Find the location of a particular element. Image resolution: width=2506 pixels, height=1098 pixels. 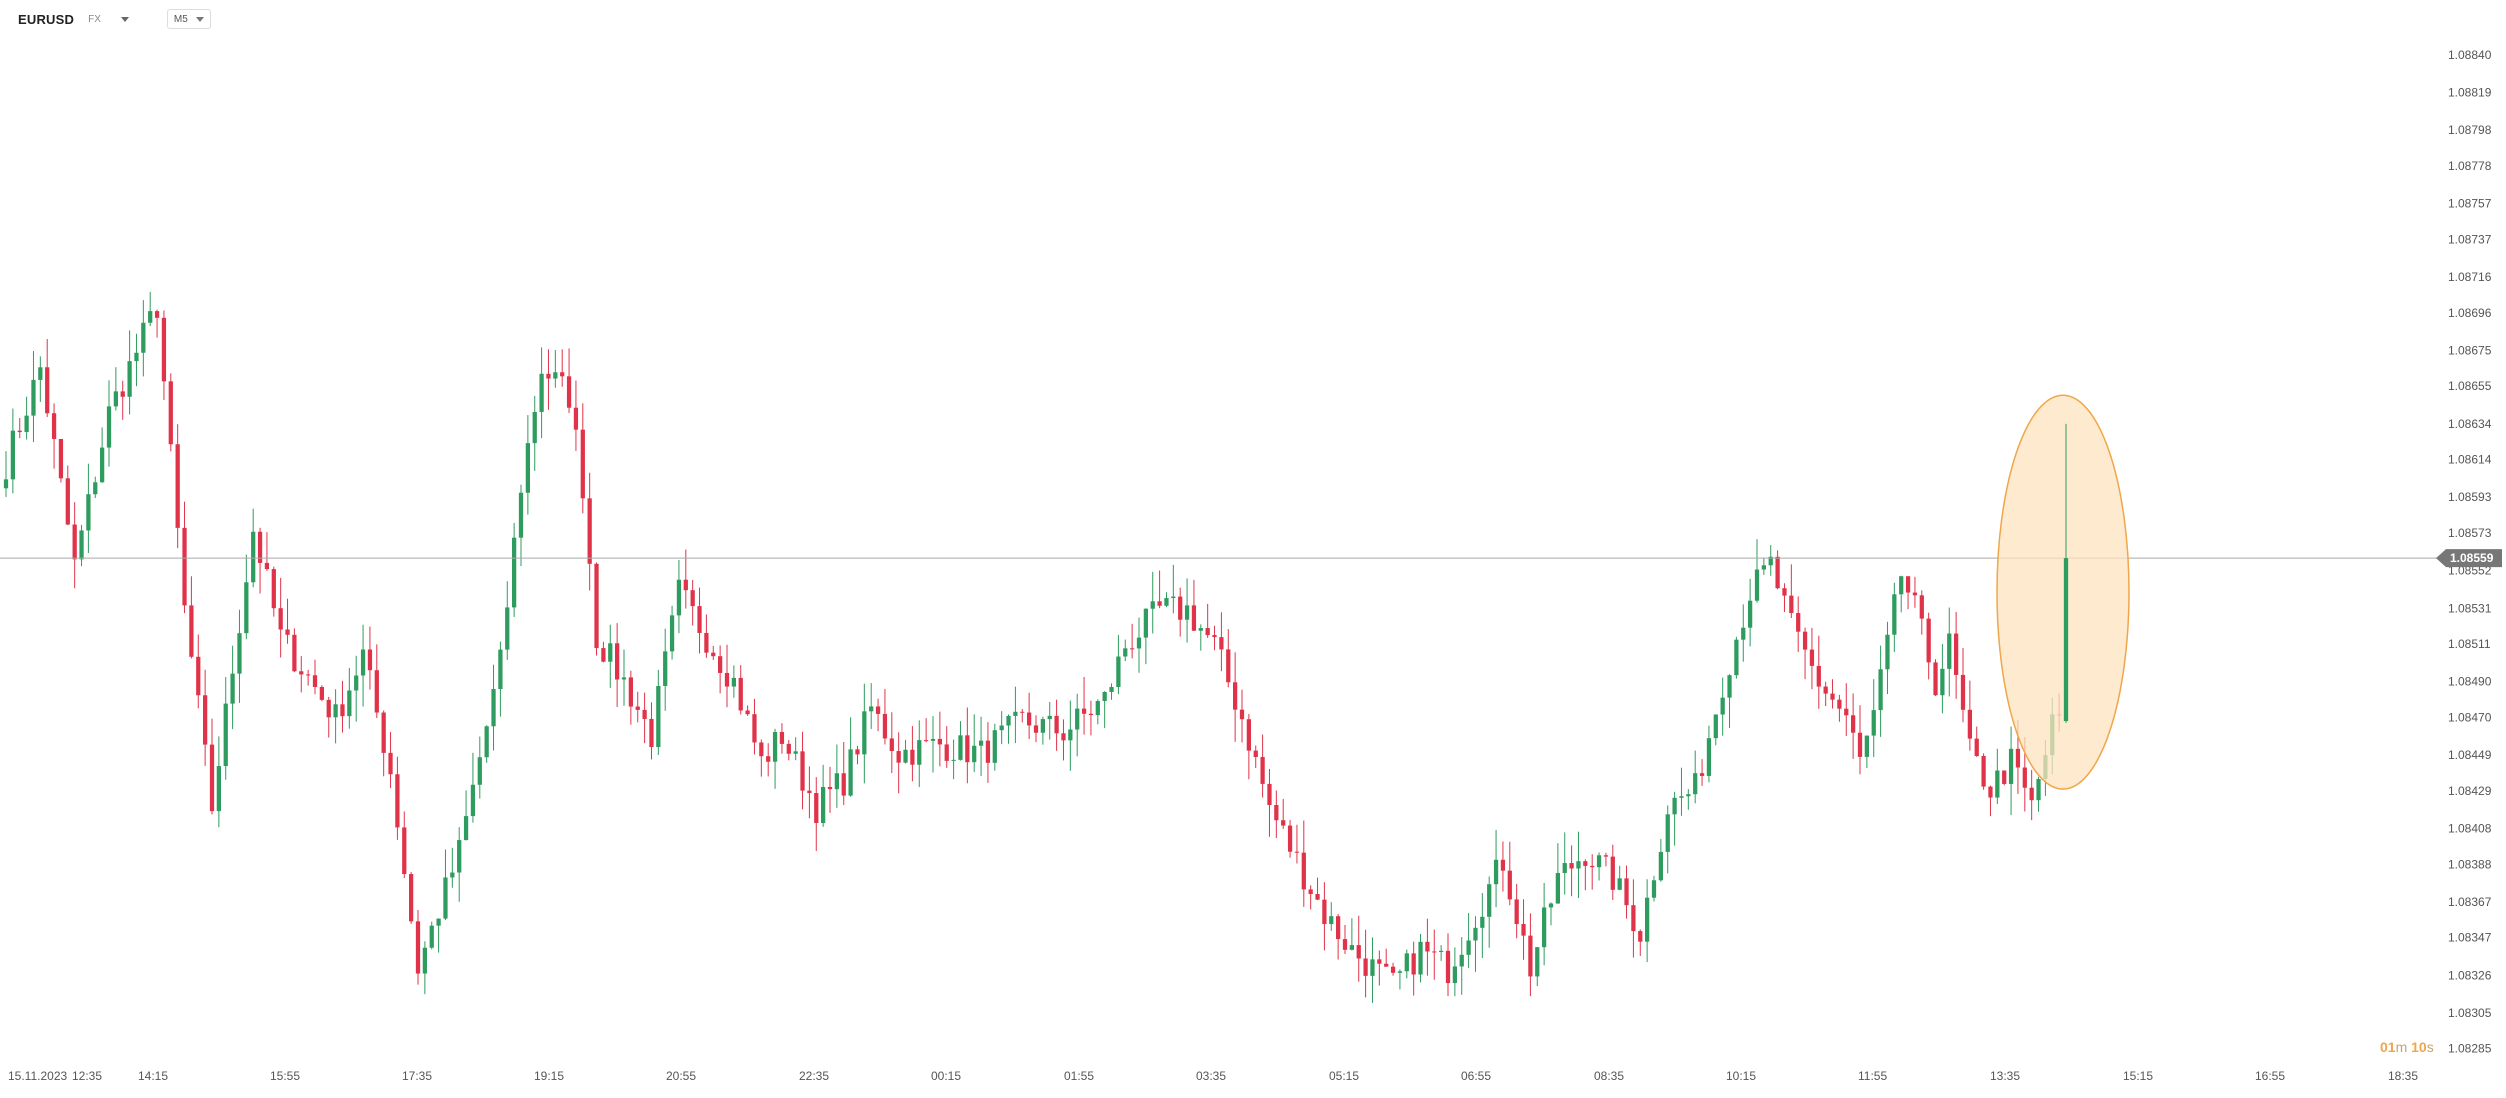

candle-countdown: 01m 10s is located at coordinates (2407, 1047).